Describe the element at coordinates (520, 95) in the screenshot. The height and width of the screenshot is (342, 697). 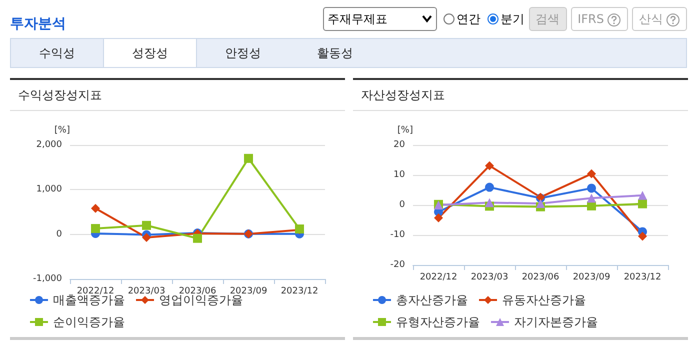
I see `chart-title: 자산성장성지표` at that location.